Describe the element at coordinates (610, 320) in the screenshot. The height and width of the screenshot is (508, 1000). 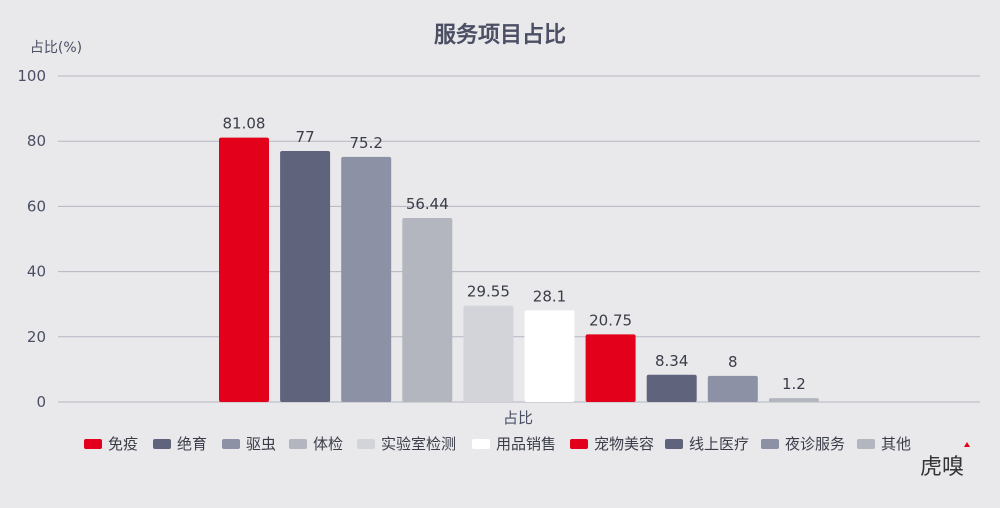
I see `data-label: 20.75` at that location.